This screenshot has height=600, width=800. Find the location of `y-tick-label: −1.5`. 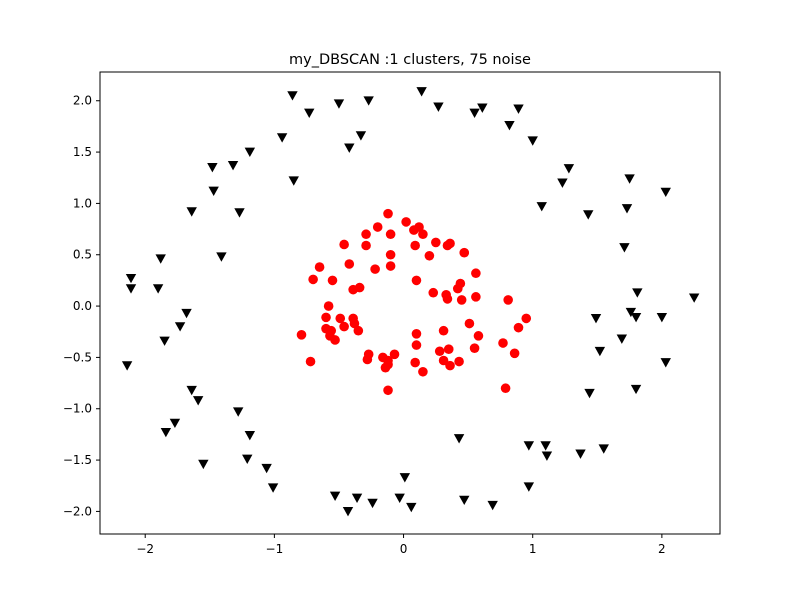

y-tick-label: −1.5 is located at coordinates (77, 460).